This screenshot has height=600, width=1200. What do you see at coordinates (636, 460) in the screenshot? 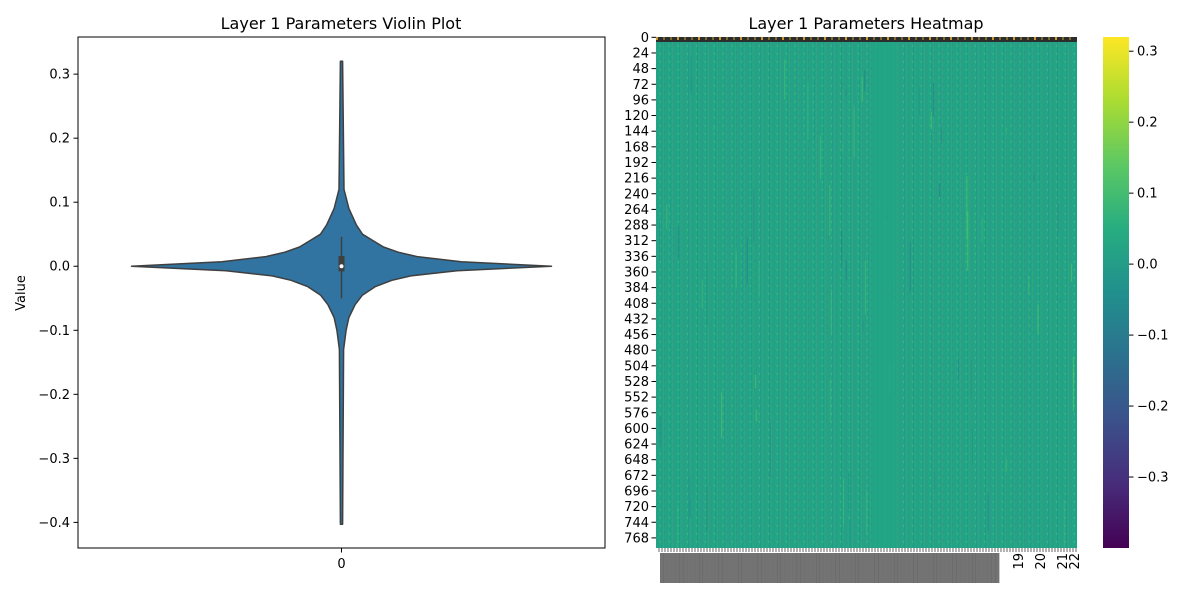
I see `heatmap-y-tick-label: 648` at bounding box center [636, 460].